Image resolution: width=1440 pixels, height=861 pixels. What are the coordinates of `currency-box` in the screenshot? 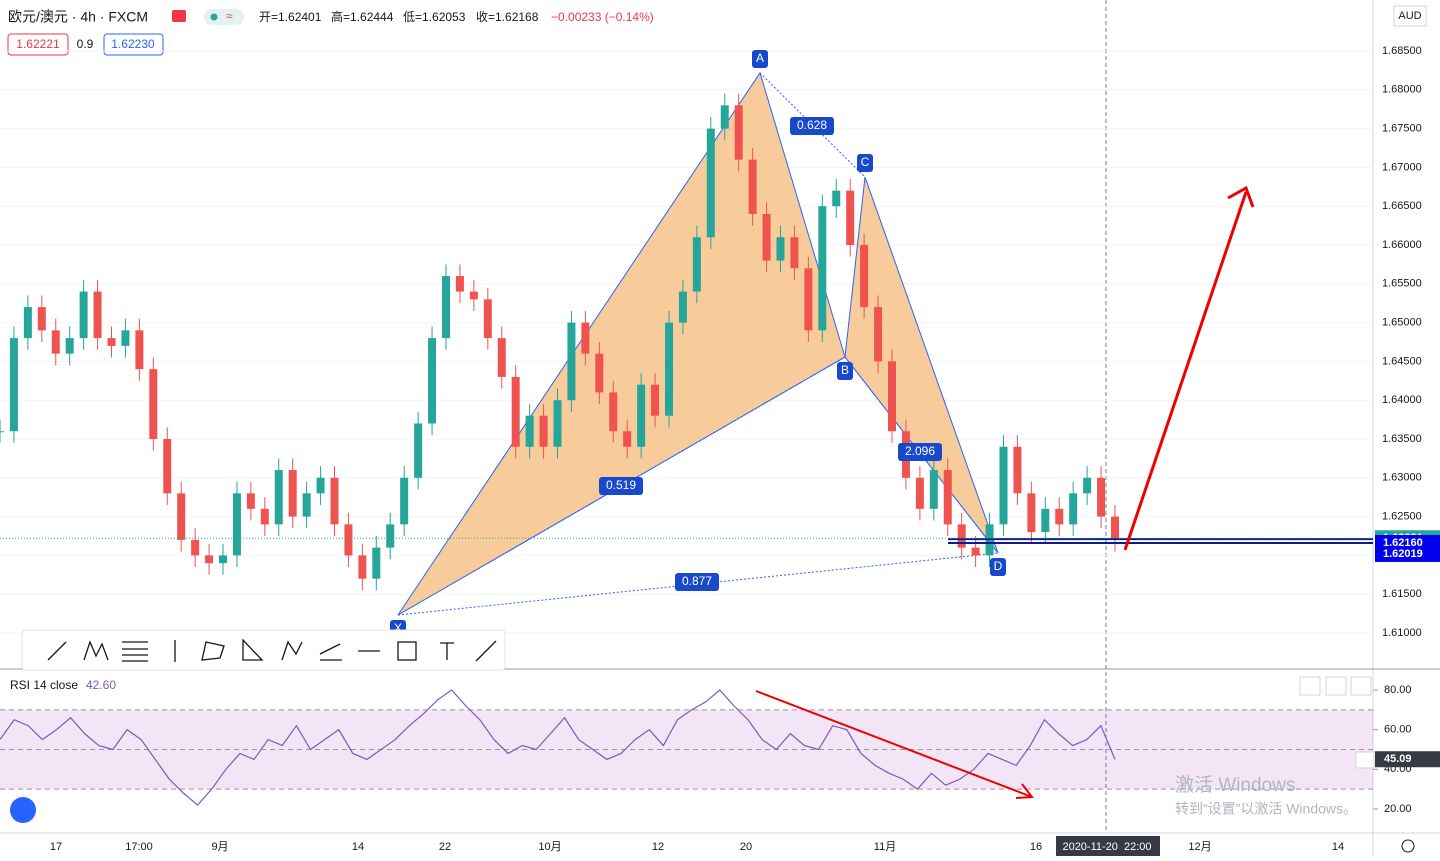 It's located at (1410, 16).